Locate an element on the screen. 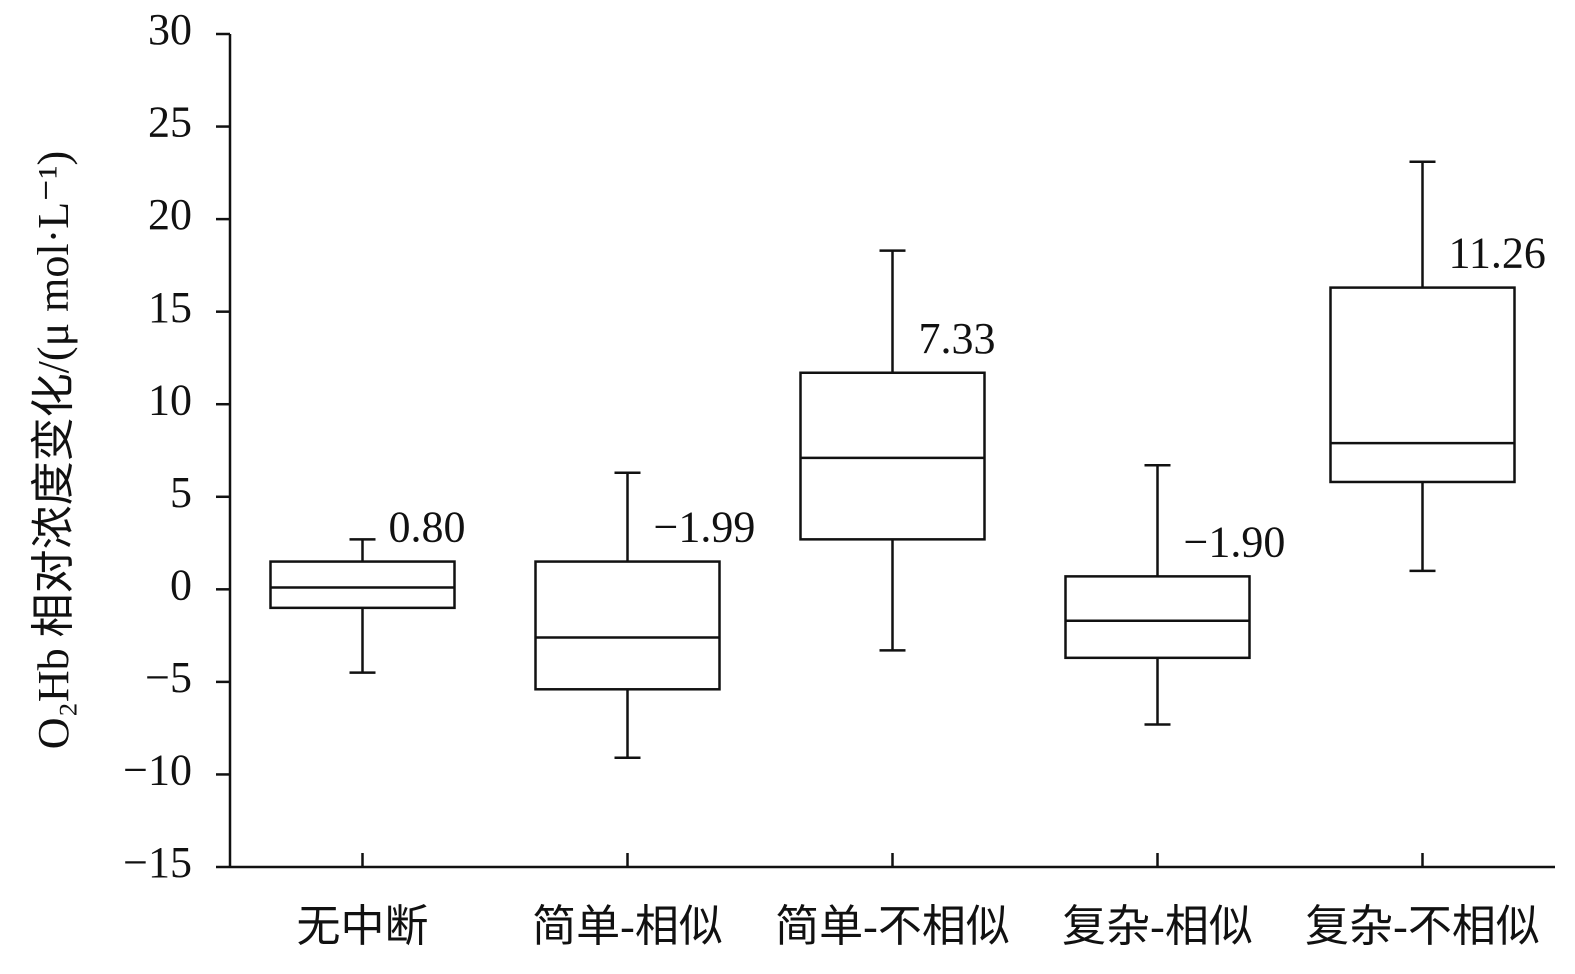 The image size is (1575, 974). x-tick-label: 复杂-相似 is located at coordinates (1157, 926).